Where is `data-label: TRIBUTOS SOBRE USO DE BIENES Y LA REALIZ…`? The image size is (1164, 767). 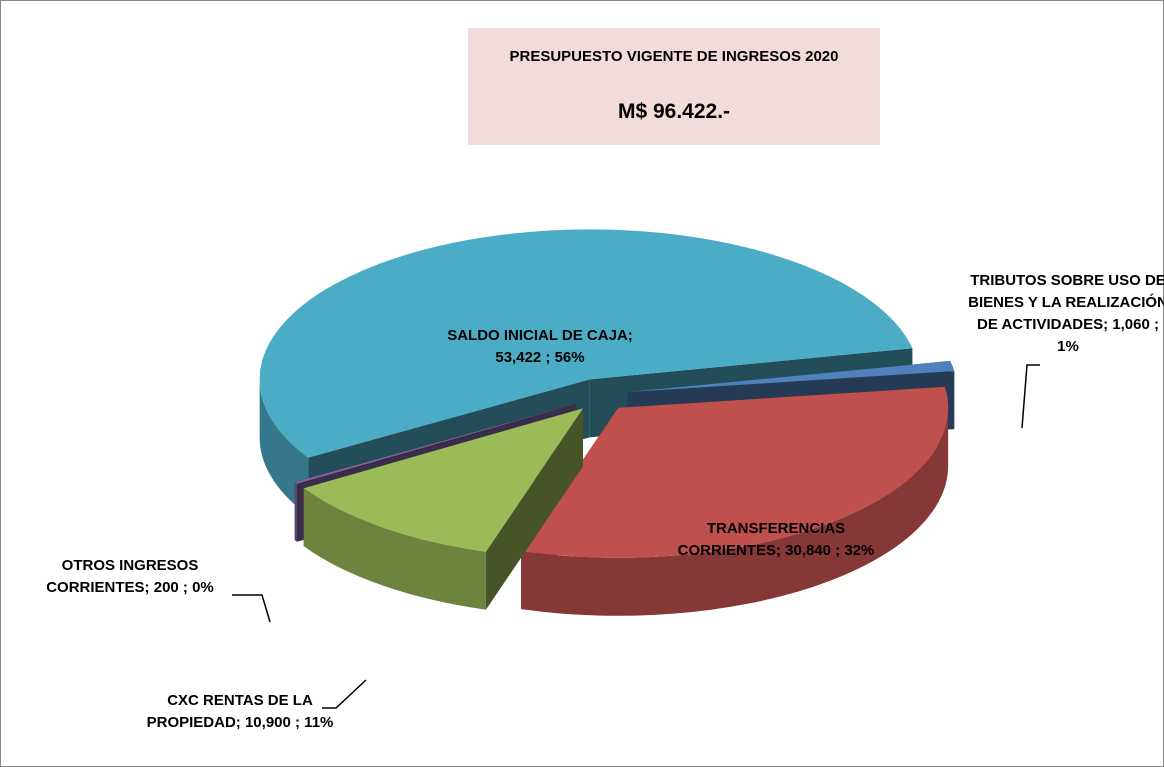 data-label: TRIBUTOS SOBRE USO DE BIENES Y LA REALIZ… is located at coordinates (1066, 313).